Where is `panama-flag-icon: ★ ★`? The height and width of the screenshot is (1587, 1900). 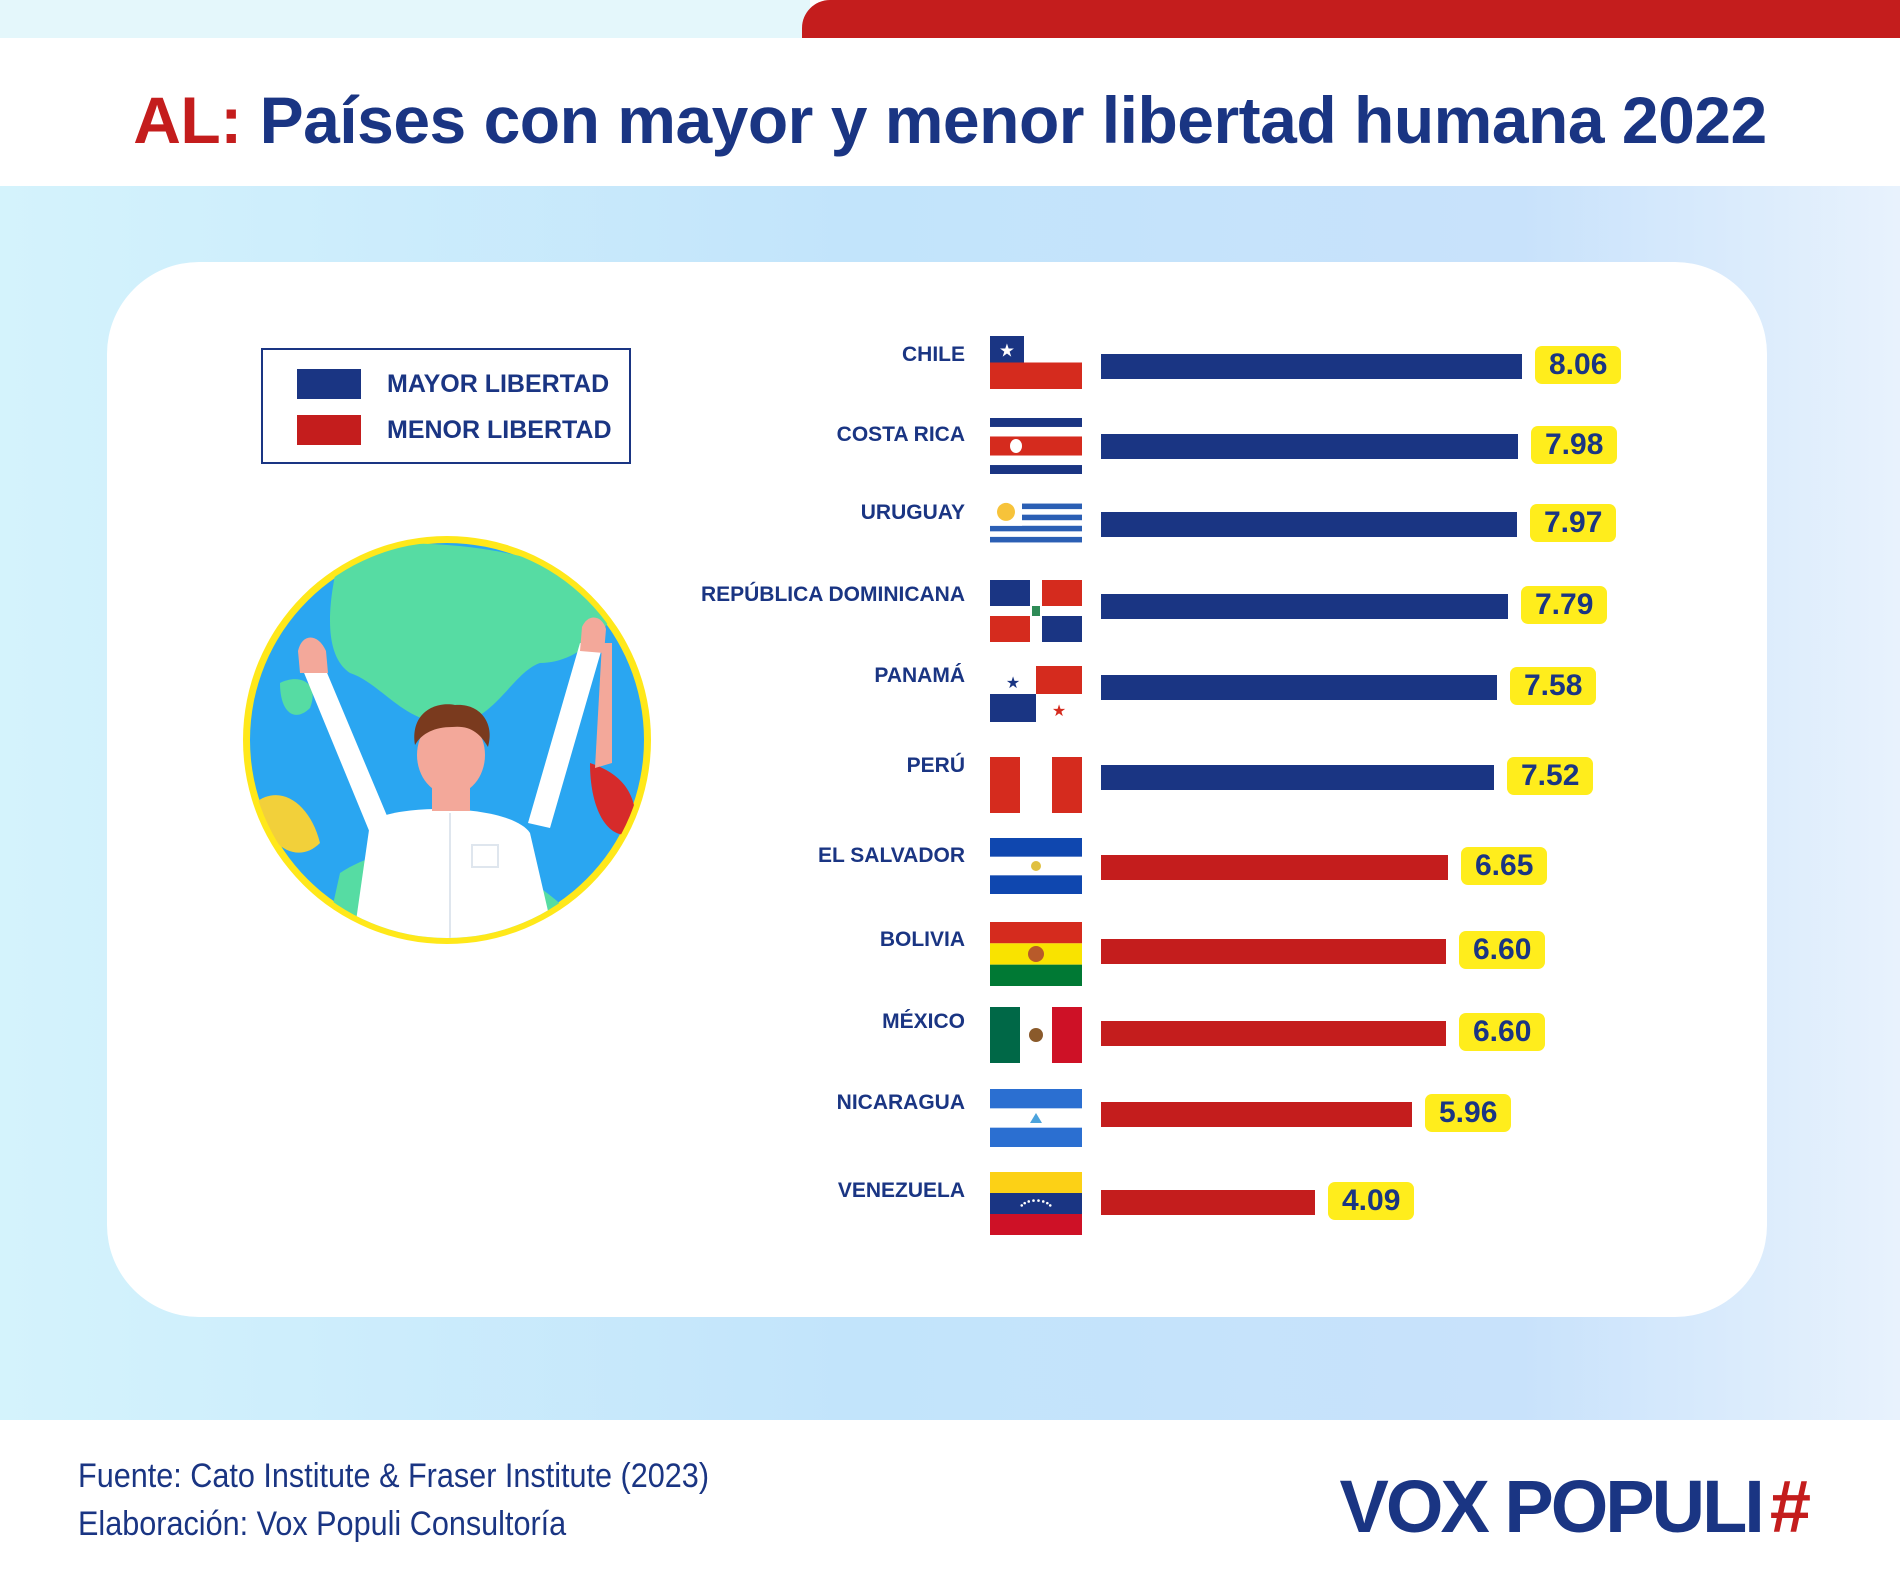 panama-flag-icon: ★ ★ is located at coordinates (1036, 694).